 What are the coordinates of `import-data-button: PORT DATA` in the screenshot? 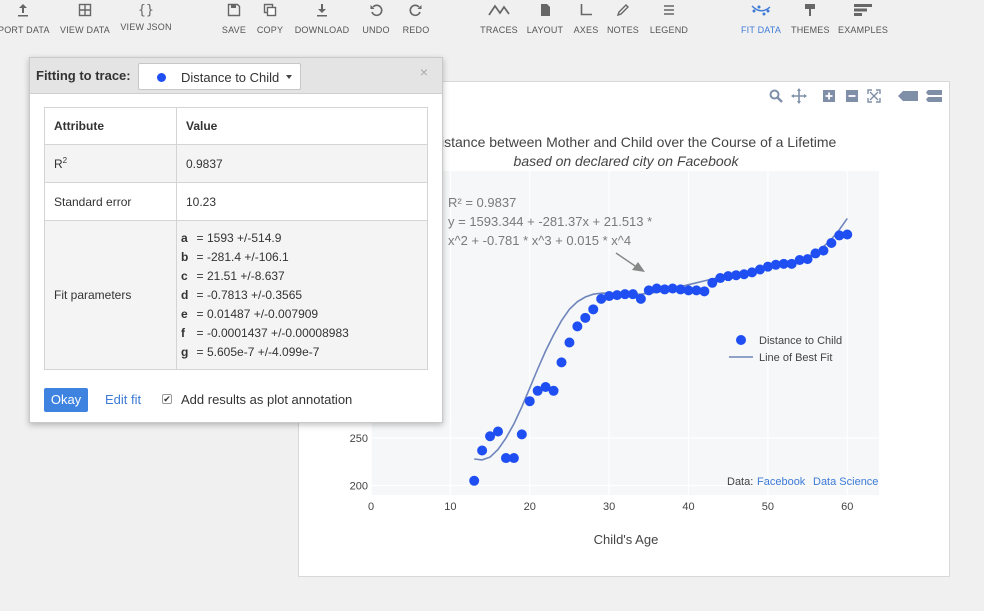 It's located at (24, 20).